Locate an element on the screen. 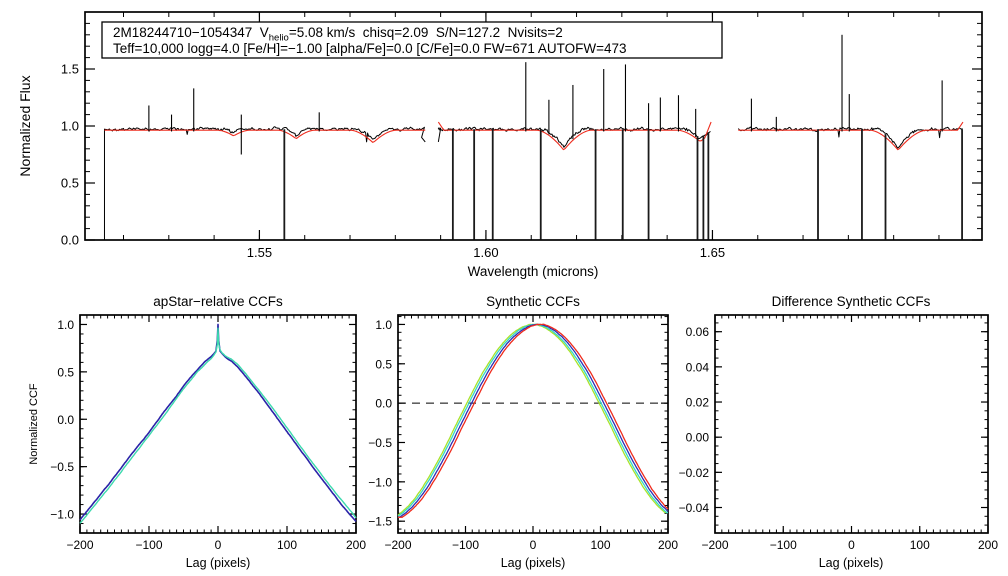  synthetic-ccf-series is located at coordinates (533, 421).